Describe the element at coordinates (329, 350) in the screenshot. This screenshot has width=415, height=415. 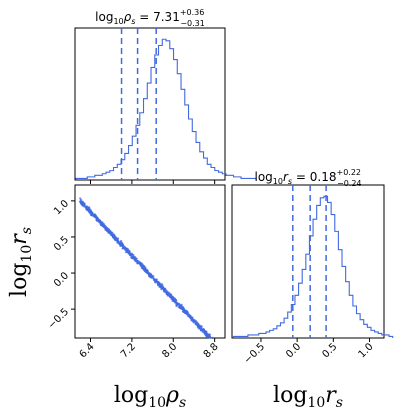
I see `x-tick-label: 0.5` at that location.